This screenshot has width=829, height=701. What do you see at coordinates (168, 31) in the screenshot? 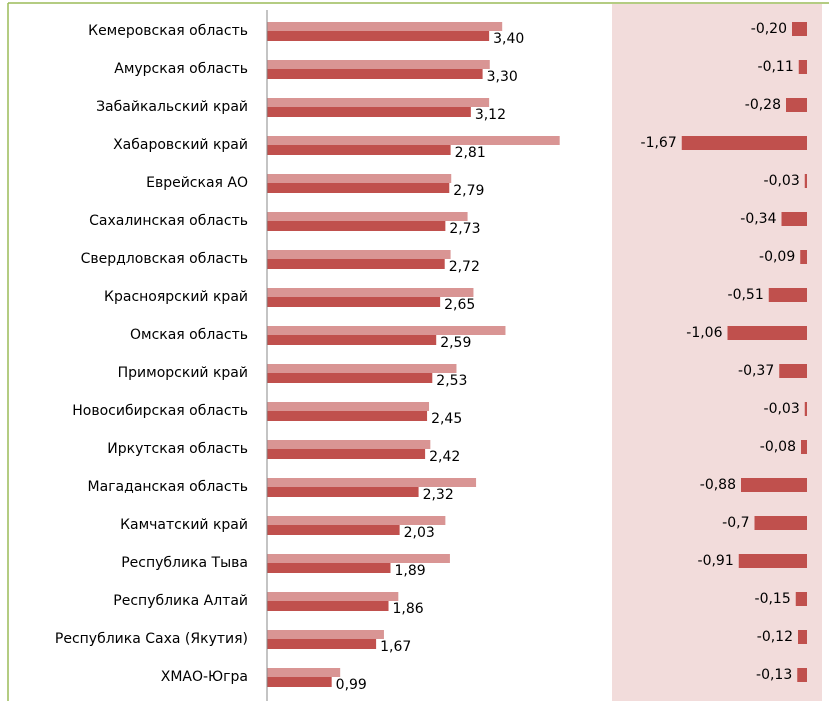
I see `category-label: Кемеровская область` at bounding box center [168, 31].